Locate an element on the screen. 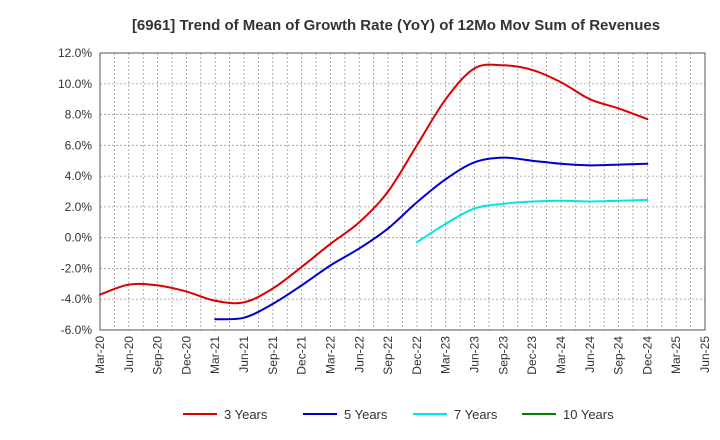  y-tick-label: 12.0% is located at coordinates (75, 53).